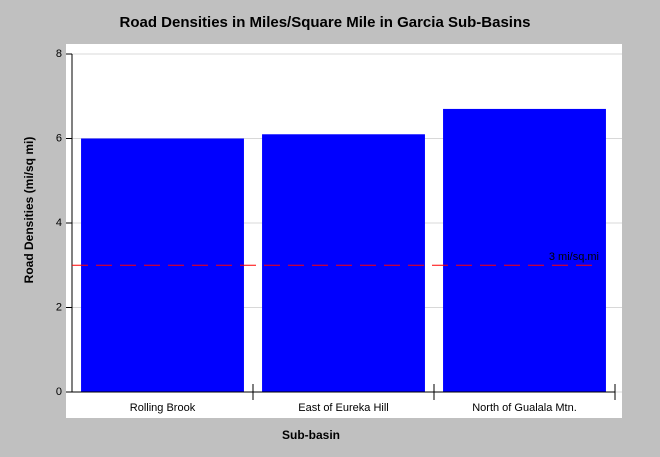 This screenshot has width=660, height=457. What do you see at coordinates (59, 138) in the screenshot?
I see `y-tick-label: 6` at bounding box center [59, 138].